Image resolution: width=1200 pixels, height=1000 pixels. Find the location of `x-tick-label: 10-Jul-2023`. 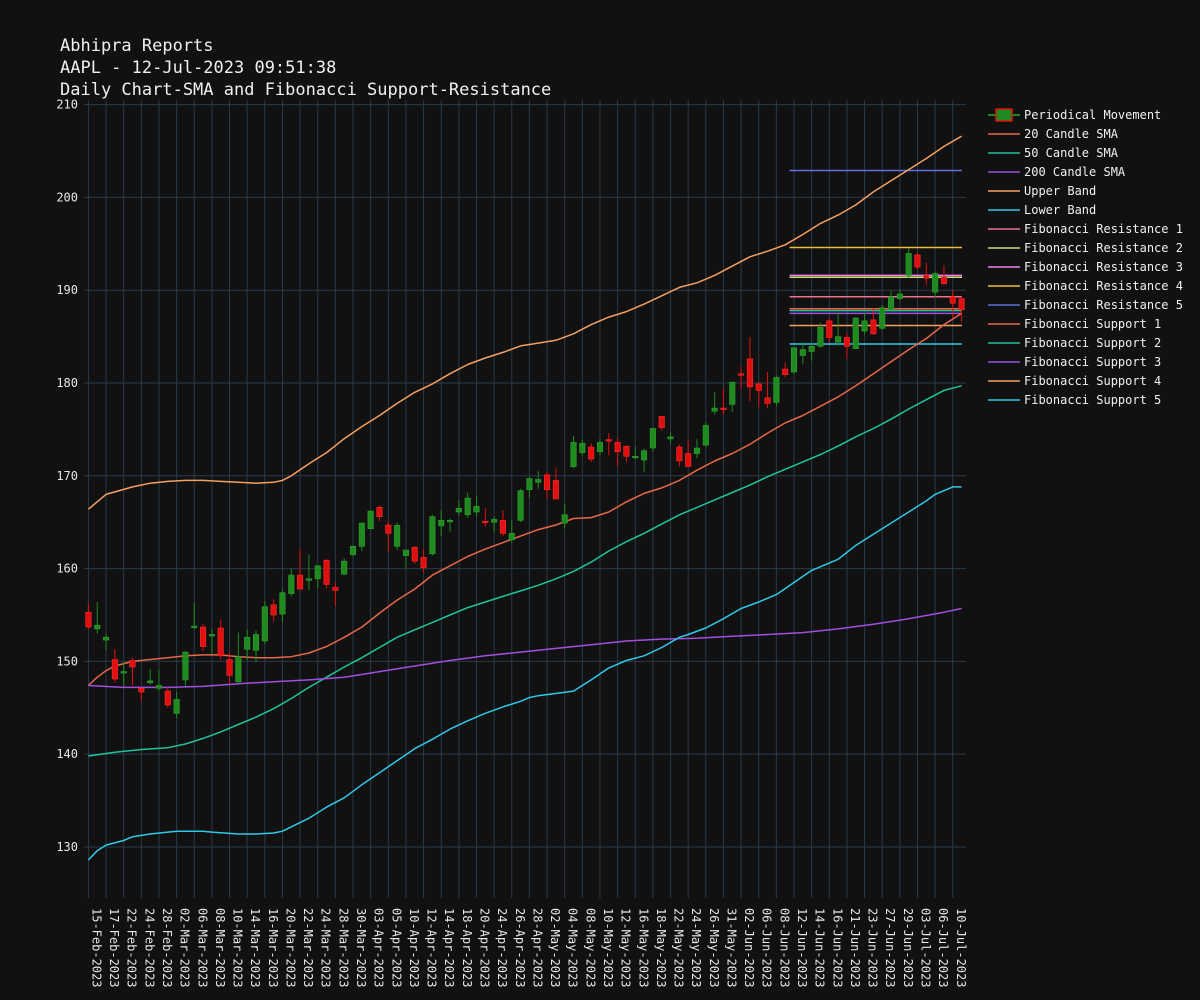

x-tick-label: 10-Jul-2023 is located at coordinates (961, 947).